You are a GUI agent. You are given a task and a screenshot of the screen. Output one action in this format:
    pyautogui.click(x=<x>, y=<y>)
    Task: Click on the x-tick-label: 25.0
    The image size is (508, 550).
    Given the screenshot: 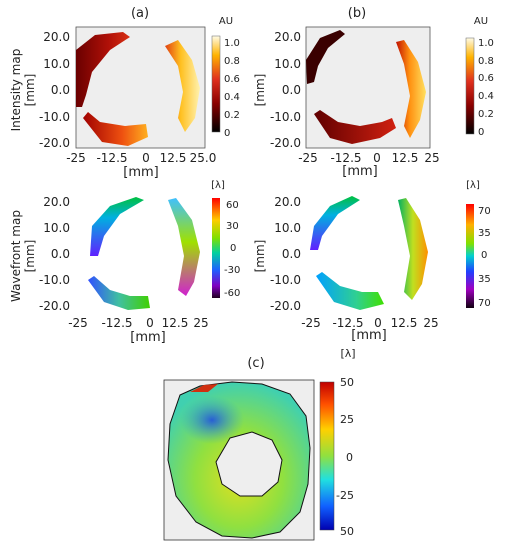 What is the action you would take?
    pyautogui.click(x=203, y=158)
    